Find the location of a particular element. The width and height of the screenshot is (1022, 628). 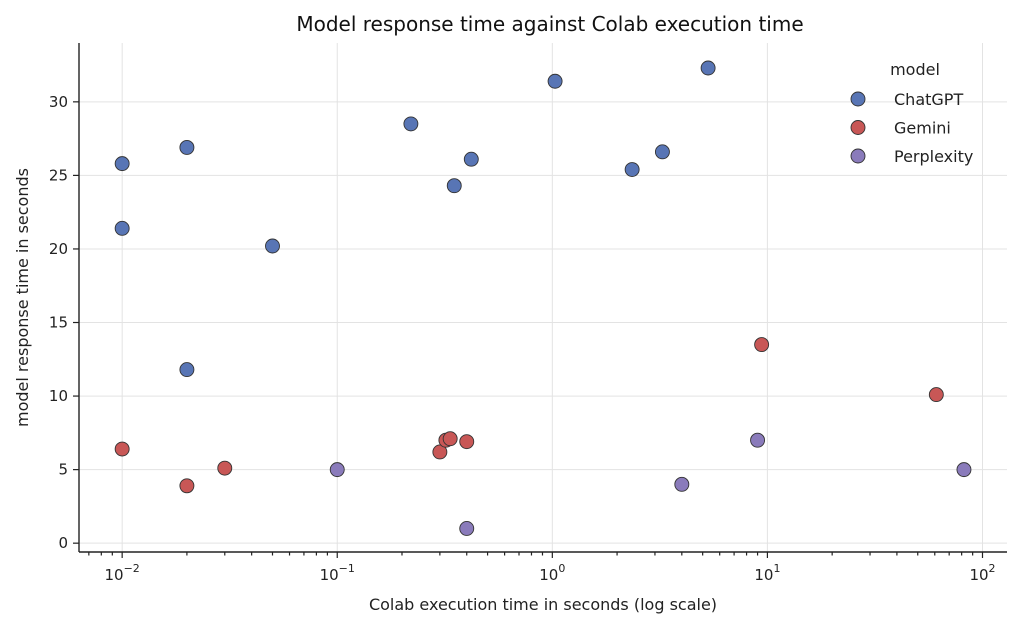

legend: model ChatGPT Gemini Perplexity is located at coordinates (911, 113).